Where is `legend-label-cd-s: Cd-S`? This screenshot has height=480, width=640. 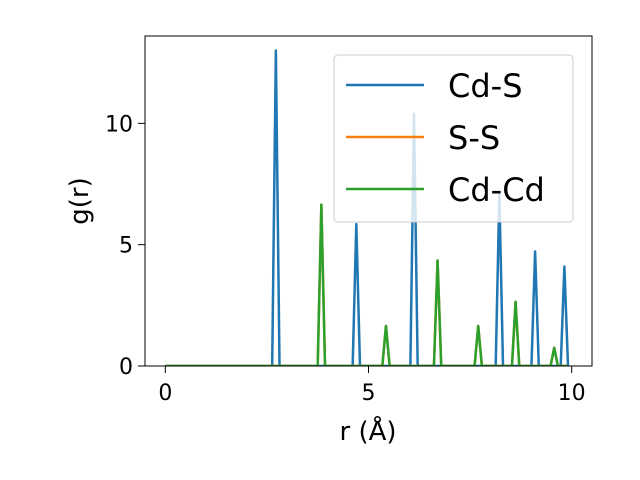 legend-label-cd-s: Cd-S is located at coordinates (485, 86).